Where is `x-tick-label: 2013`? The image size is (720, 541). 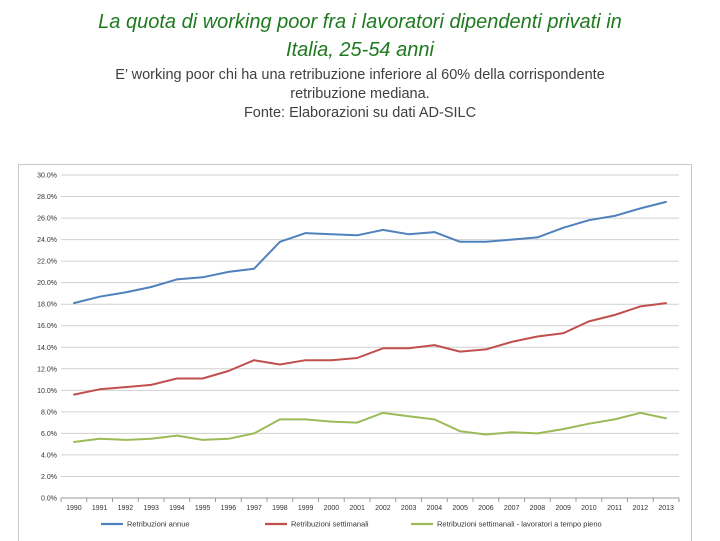 x-tick-label: 2013 is located at coordinates (666, 508).